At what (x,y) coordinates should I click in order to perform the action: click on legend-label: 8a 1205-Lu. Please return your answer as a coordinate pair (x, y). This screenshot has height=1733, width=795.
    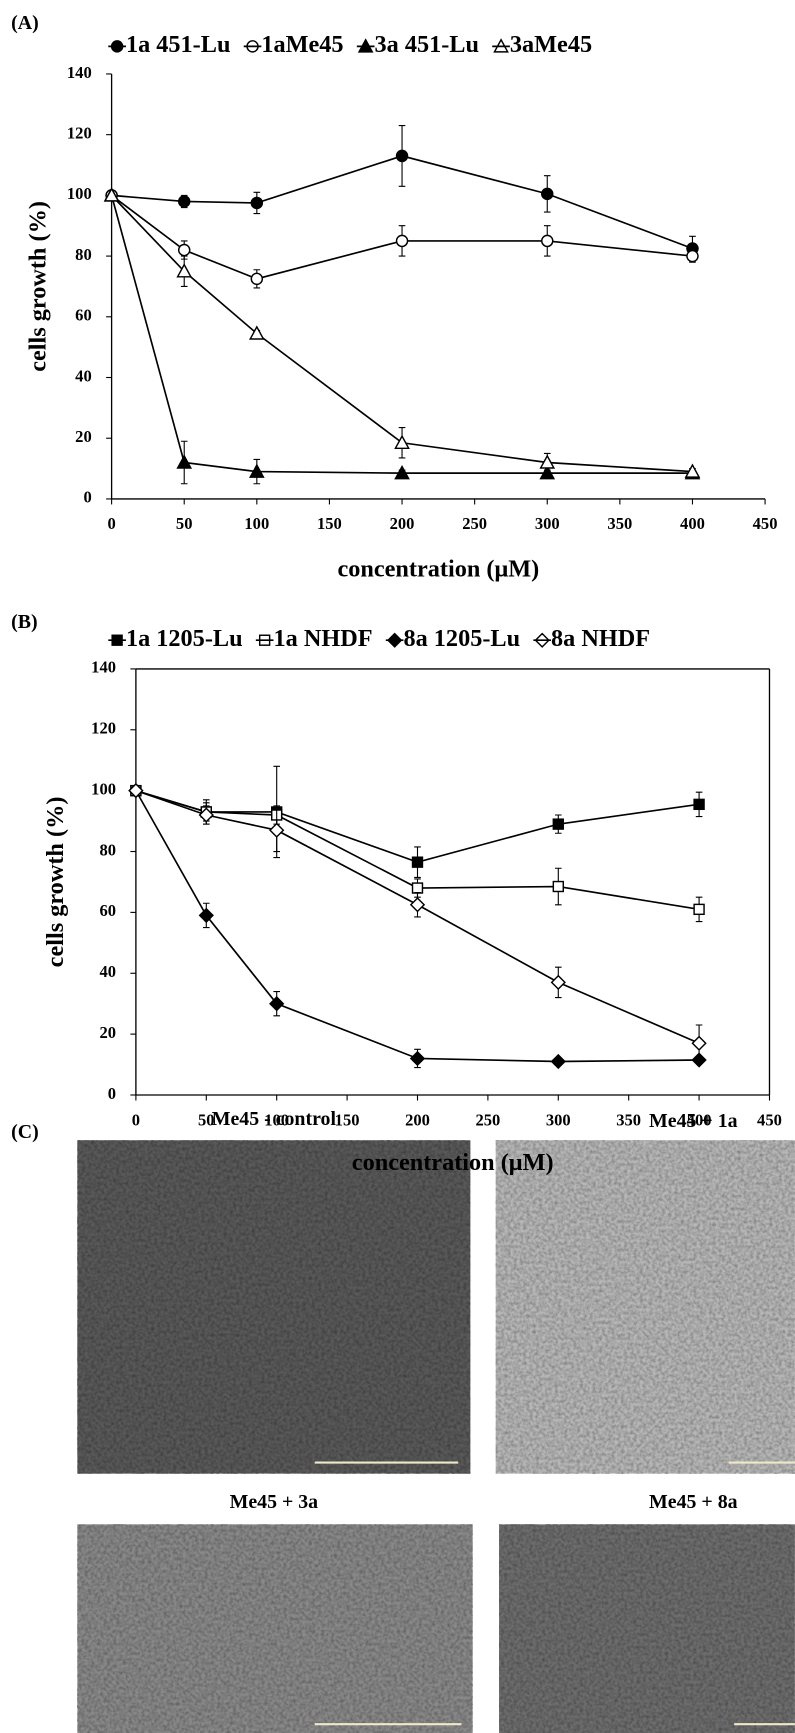
    Looking at the image, I should click on (461, 638).